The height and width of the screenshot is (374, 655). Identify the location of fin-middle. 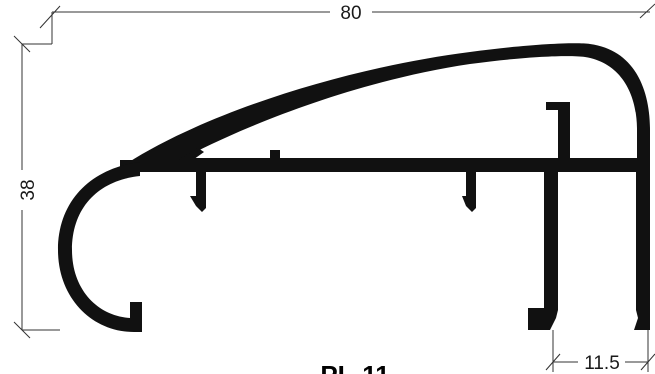
(469, 191).